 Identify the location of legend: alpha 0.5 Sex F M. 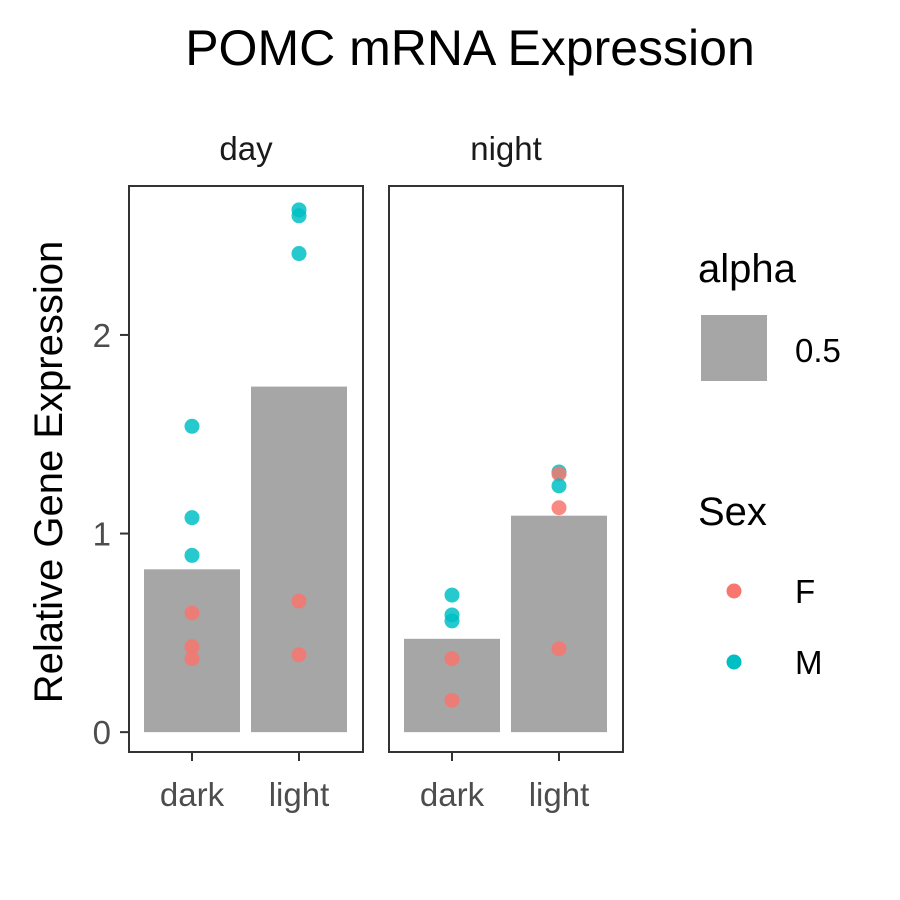
(769, 464).